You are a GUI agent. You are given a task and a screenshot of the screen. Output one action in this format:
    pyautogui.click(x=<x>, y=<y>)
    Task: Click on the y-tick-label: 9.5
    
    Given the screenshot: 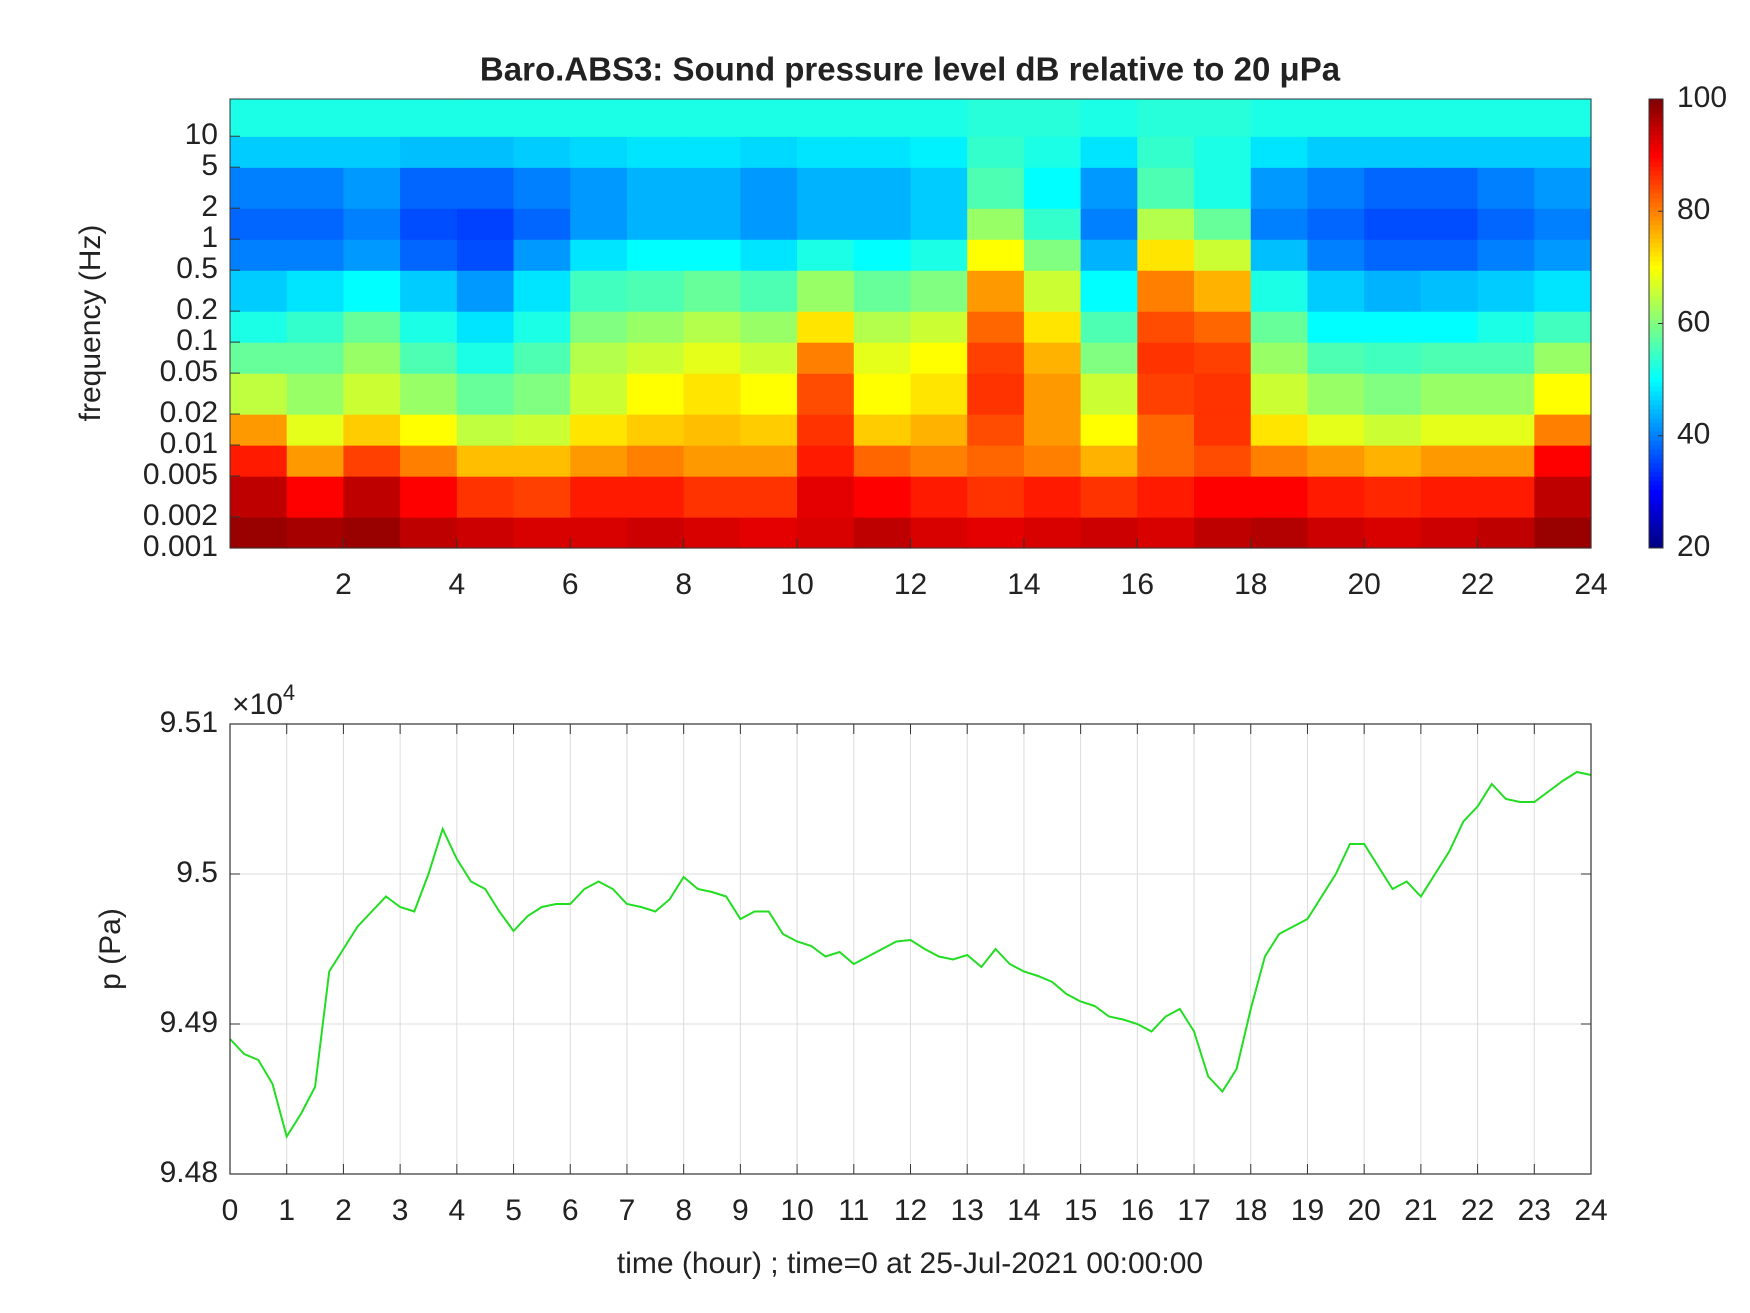 What is the action you would take?
    pyautogui.click(x=197, y=872)
    